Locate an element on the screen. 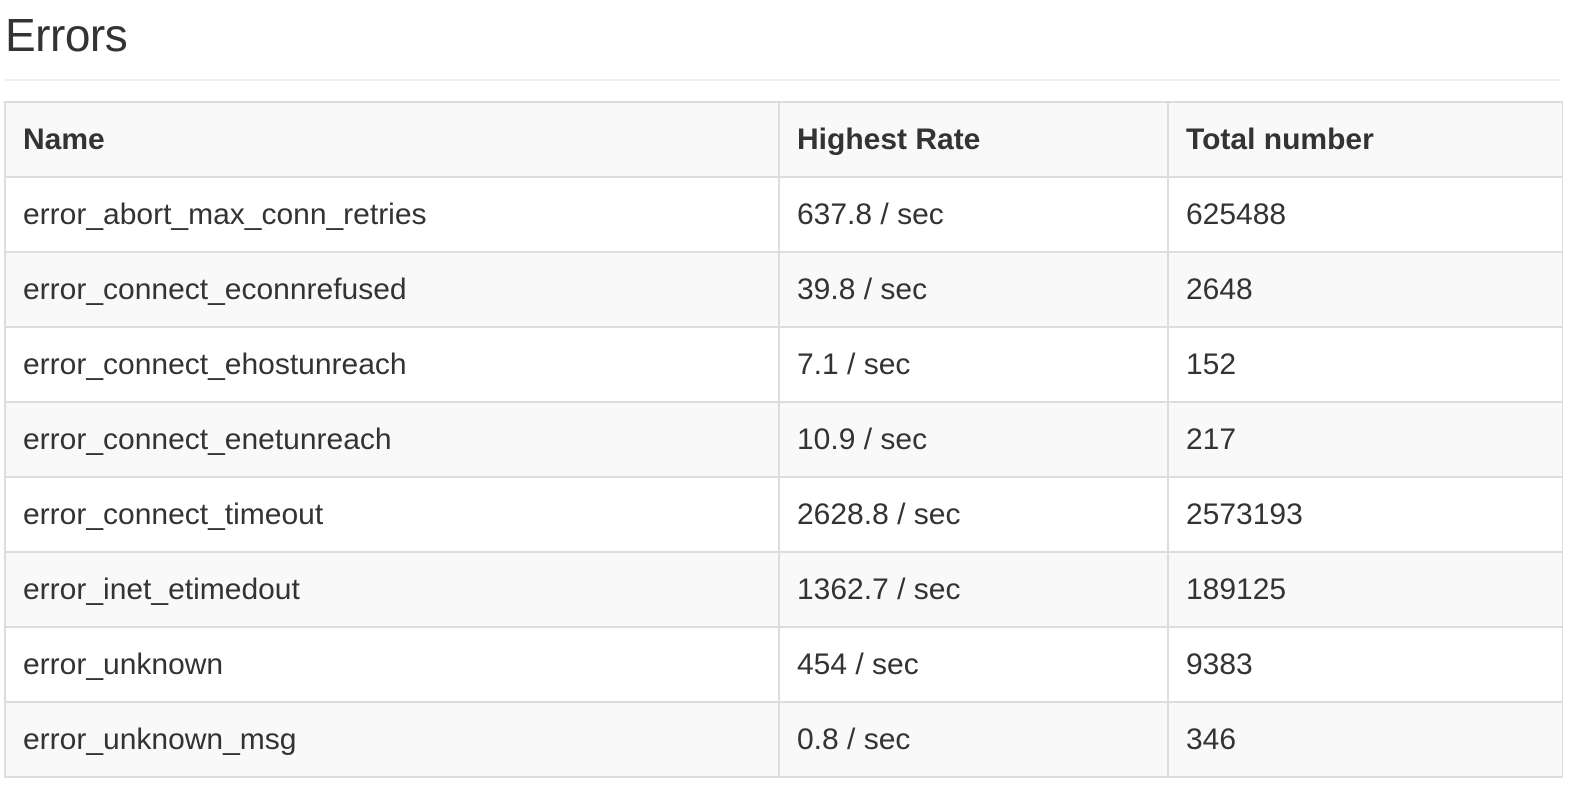 This screenshot has height=812, width=1578. table-row: error_inet_etimedout 1362.7 / sec 189125 is located at coordinates (783, 589).